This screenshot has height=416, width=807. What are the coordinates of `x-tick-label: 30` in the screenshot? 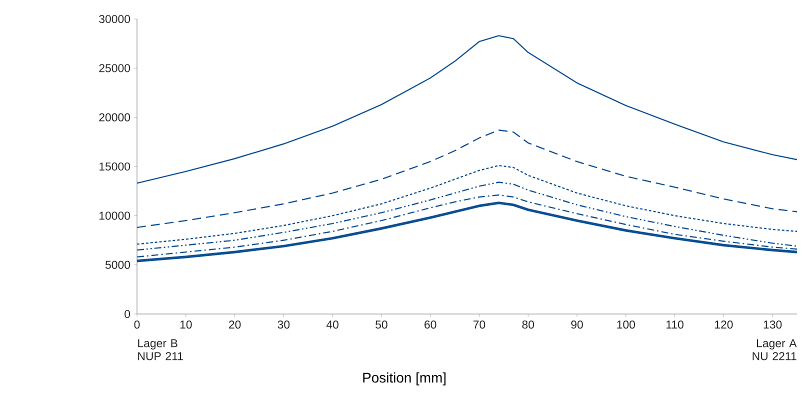 It's located at (284, 324).